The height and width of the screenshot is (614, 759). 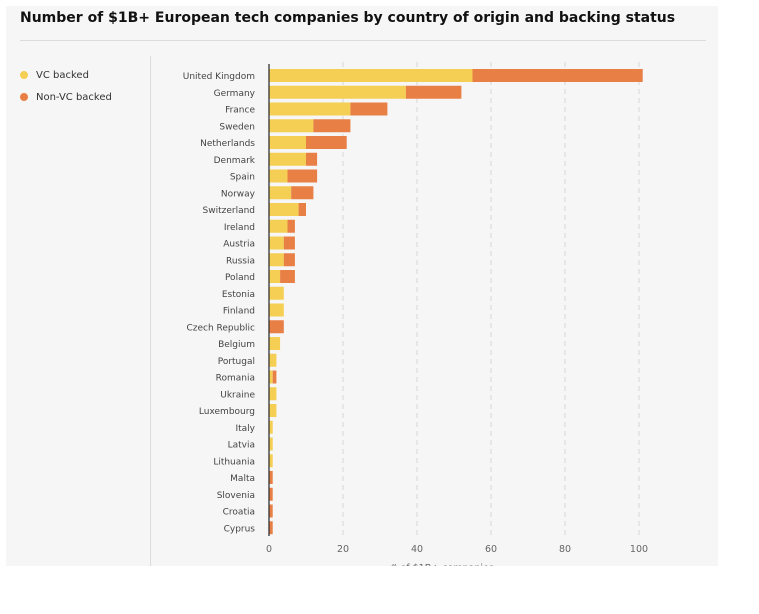 I want to click on bar-estonia-vc, so click(x=276, y=293).